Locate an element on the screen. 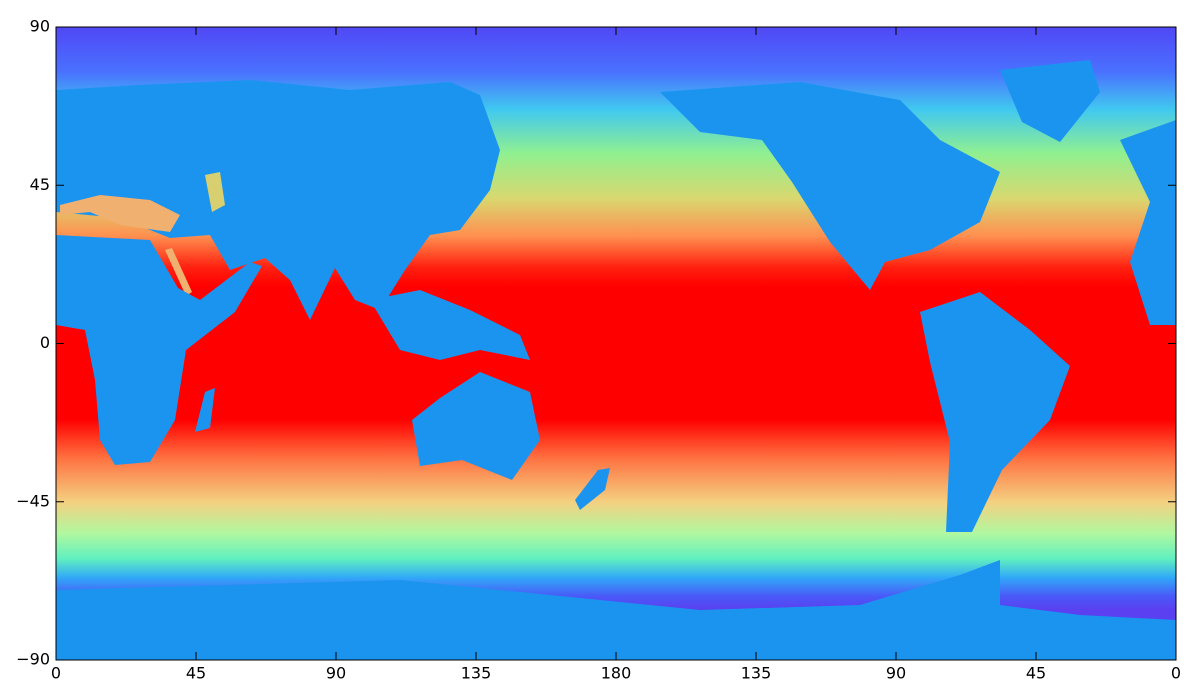  red-sea is located at coordinates (178, 272).